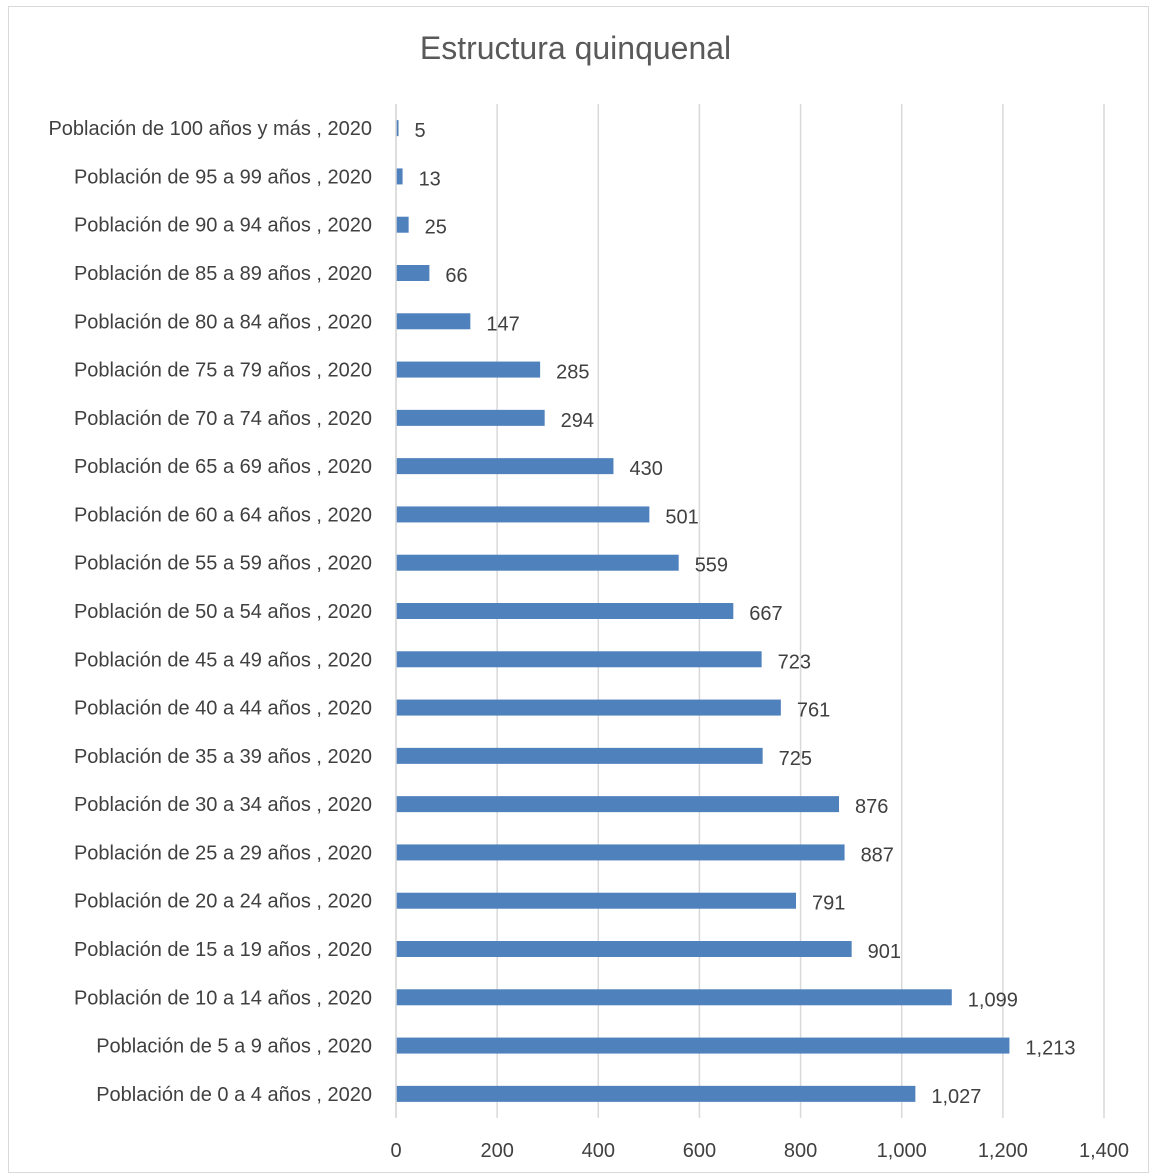  I want to click on category-label: Población de 25 a 29 años , 2020, so click(223, 853).